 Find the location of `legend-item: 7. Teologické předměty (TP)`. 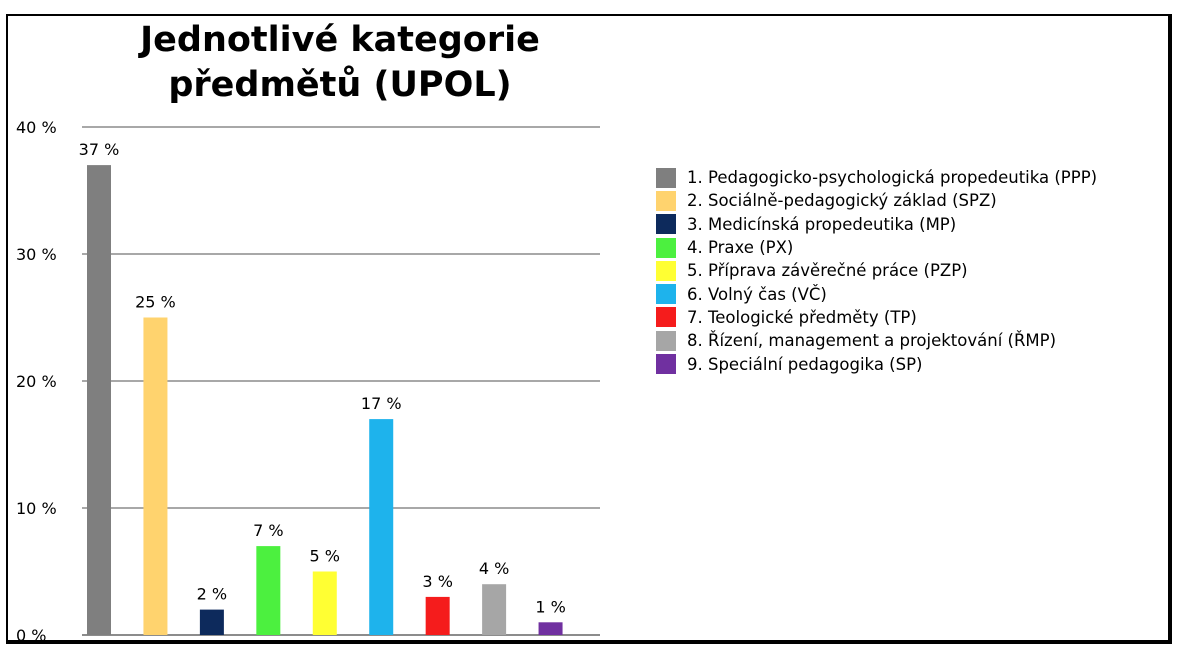

legend-item: 7. Teologické předměty (TP) is located at coordinates (876, 317).